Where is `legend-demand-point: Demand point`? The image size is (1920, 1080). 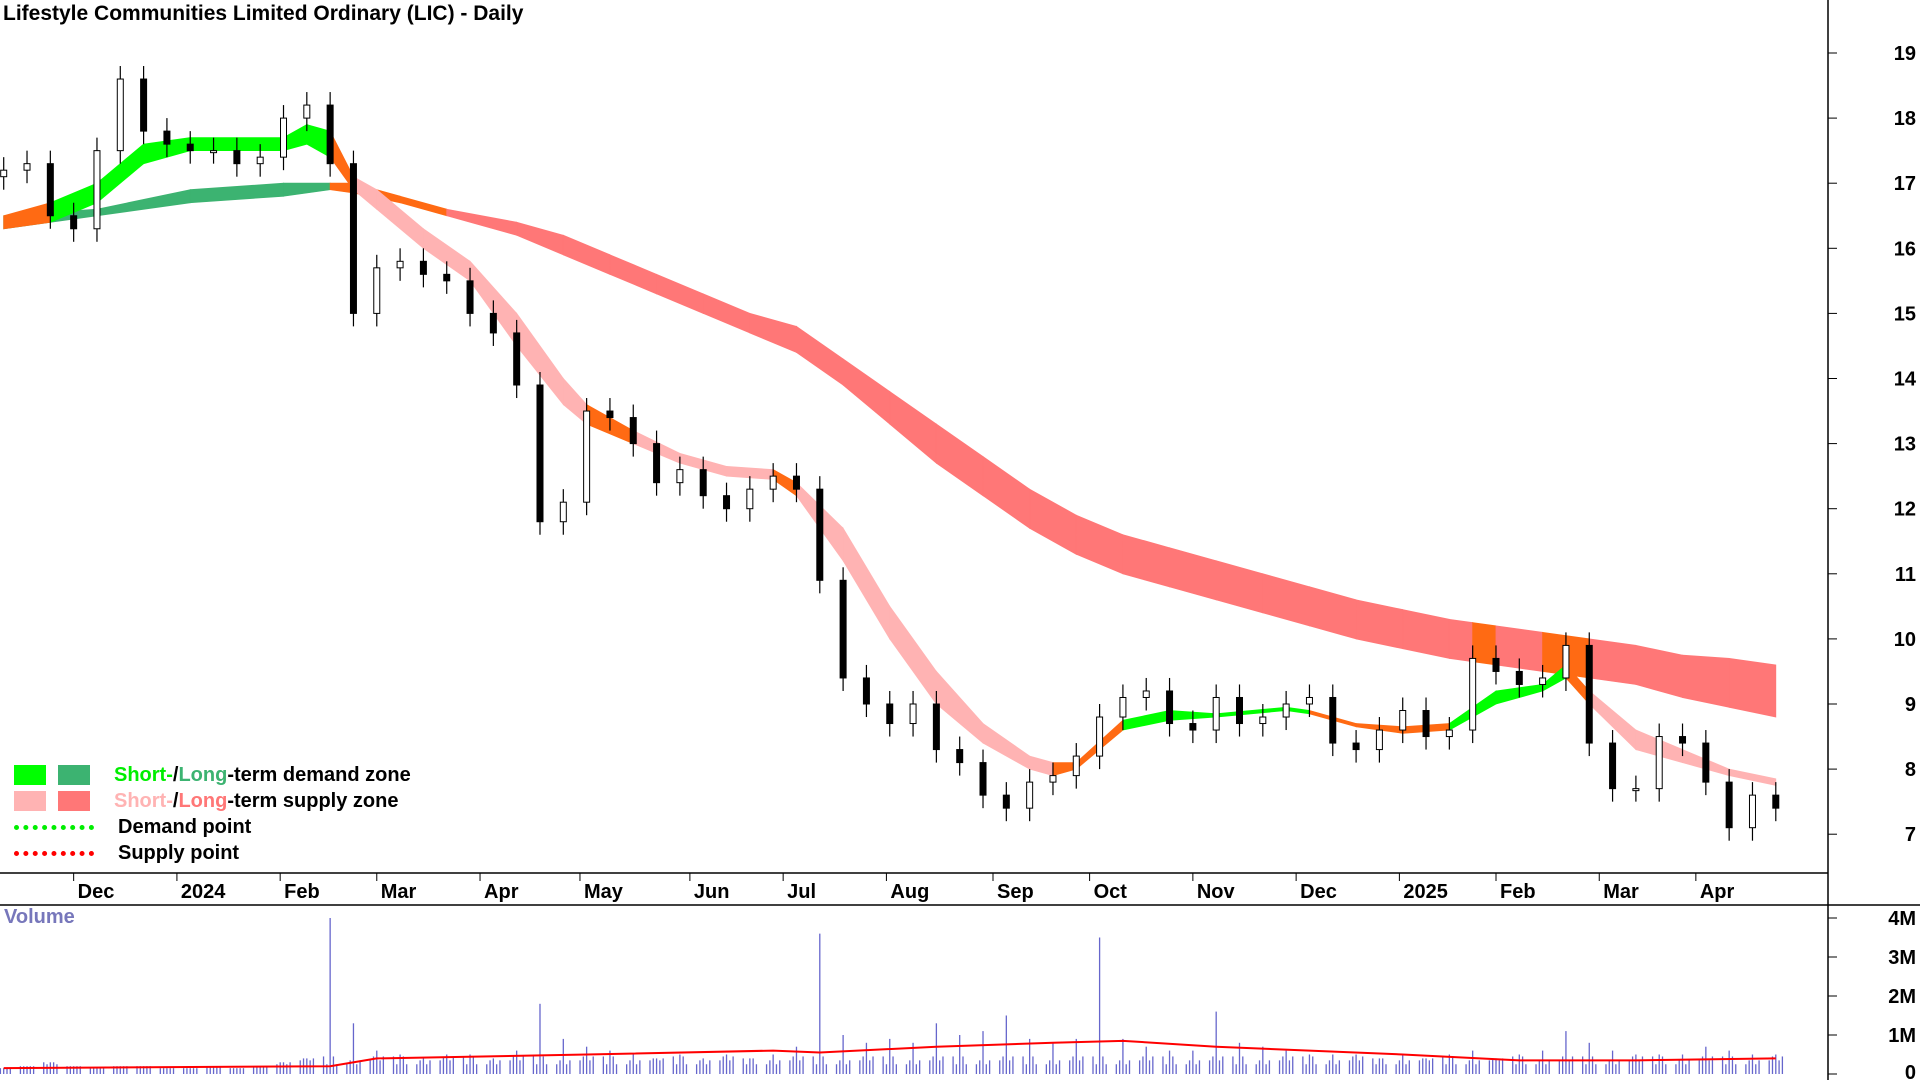 legend-demand-point: Demand point is located at coordinates (212, 827).